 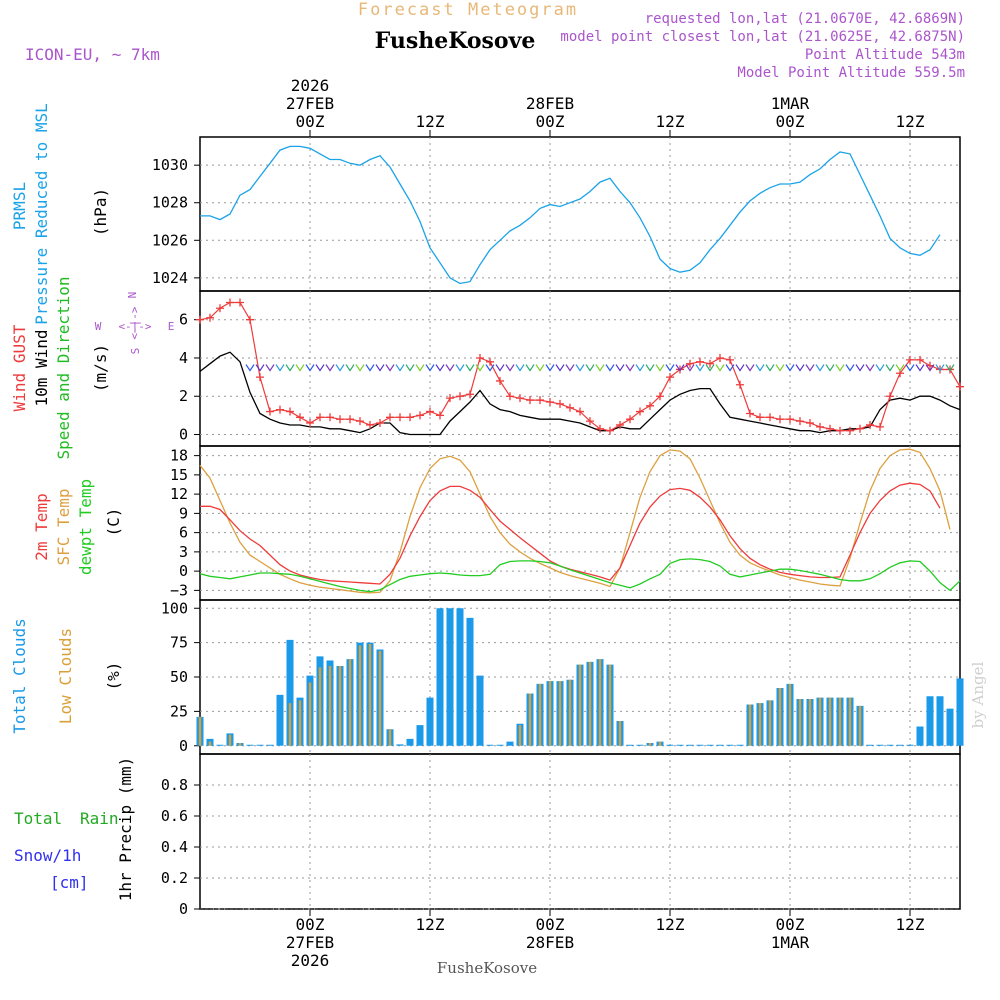 I want to click on clouds-panel-labels: Total Clouds Low Clouds (%), so click(x=66, y=676).